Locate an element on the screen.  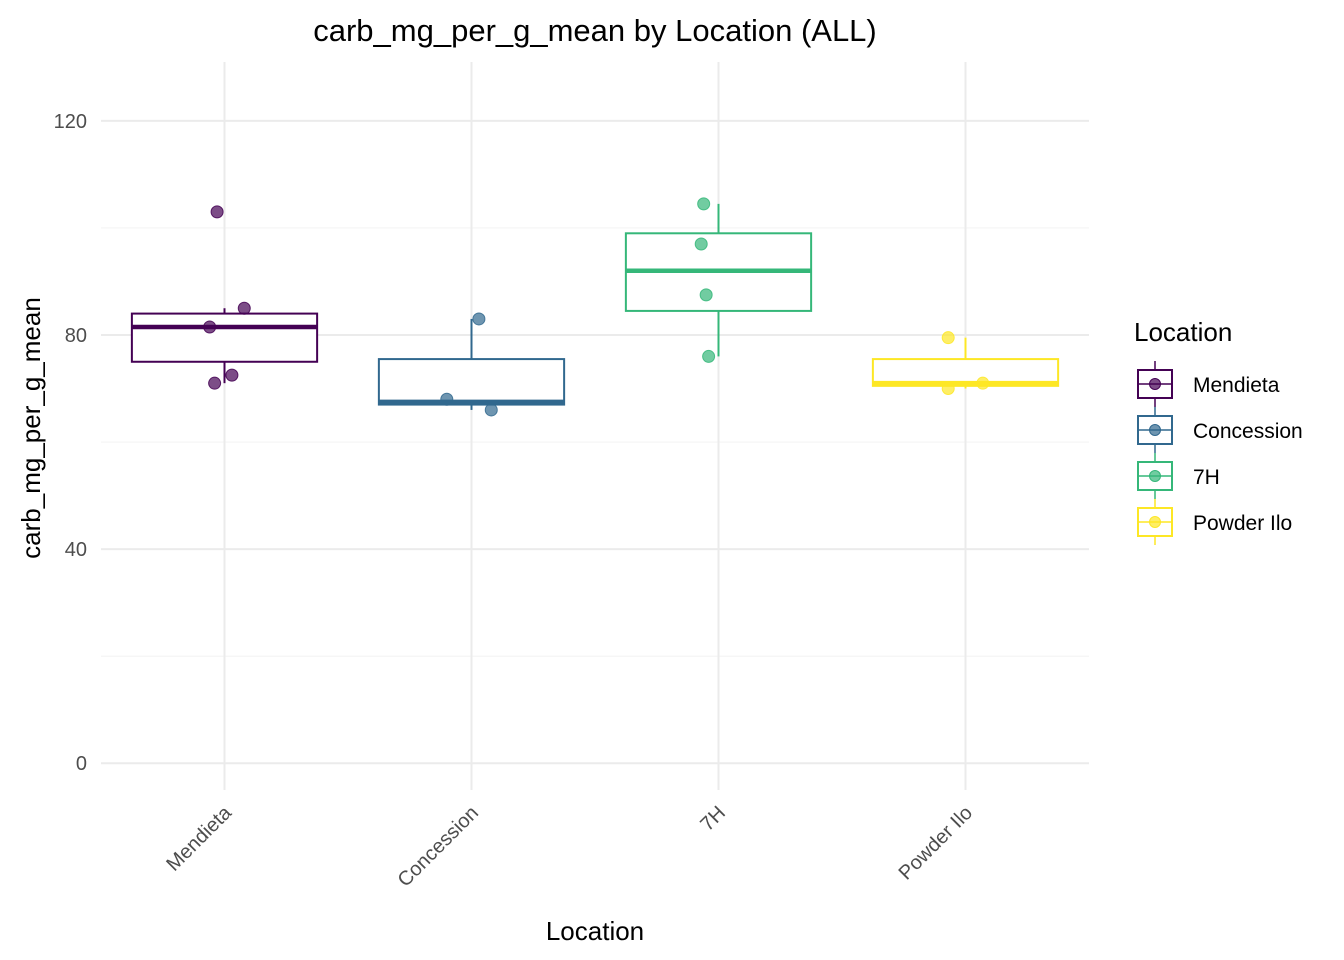
legend-label: Concession is located at coordinates (1248, 431).